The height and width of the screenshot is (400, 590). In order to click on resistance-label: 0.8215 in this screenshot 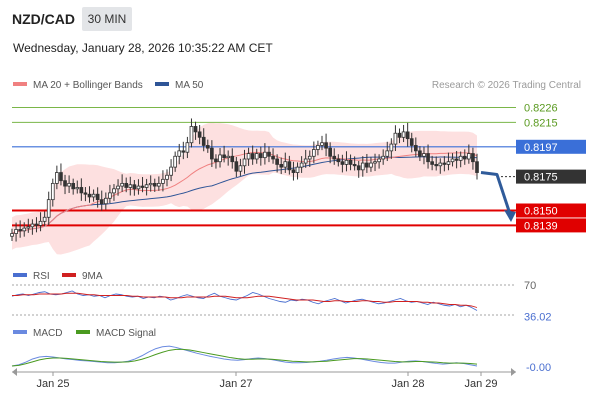, I will do `click(541, 123)`.